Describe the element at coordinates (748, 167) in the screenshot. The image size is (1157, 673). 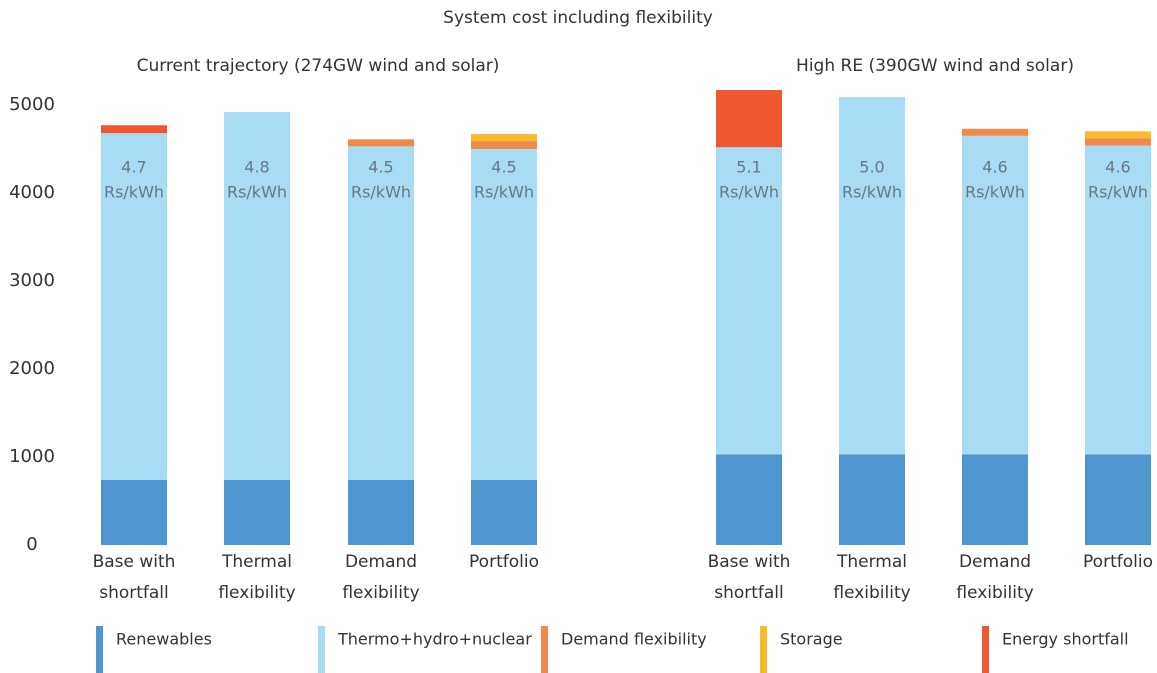
I see `cost-label: 5.1` at that location.